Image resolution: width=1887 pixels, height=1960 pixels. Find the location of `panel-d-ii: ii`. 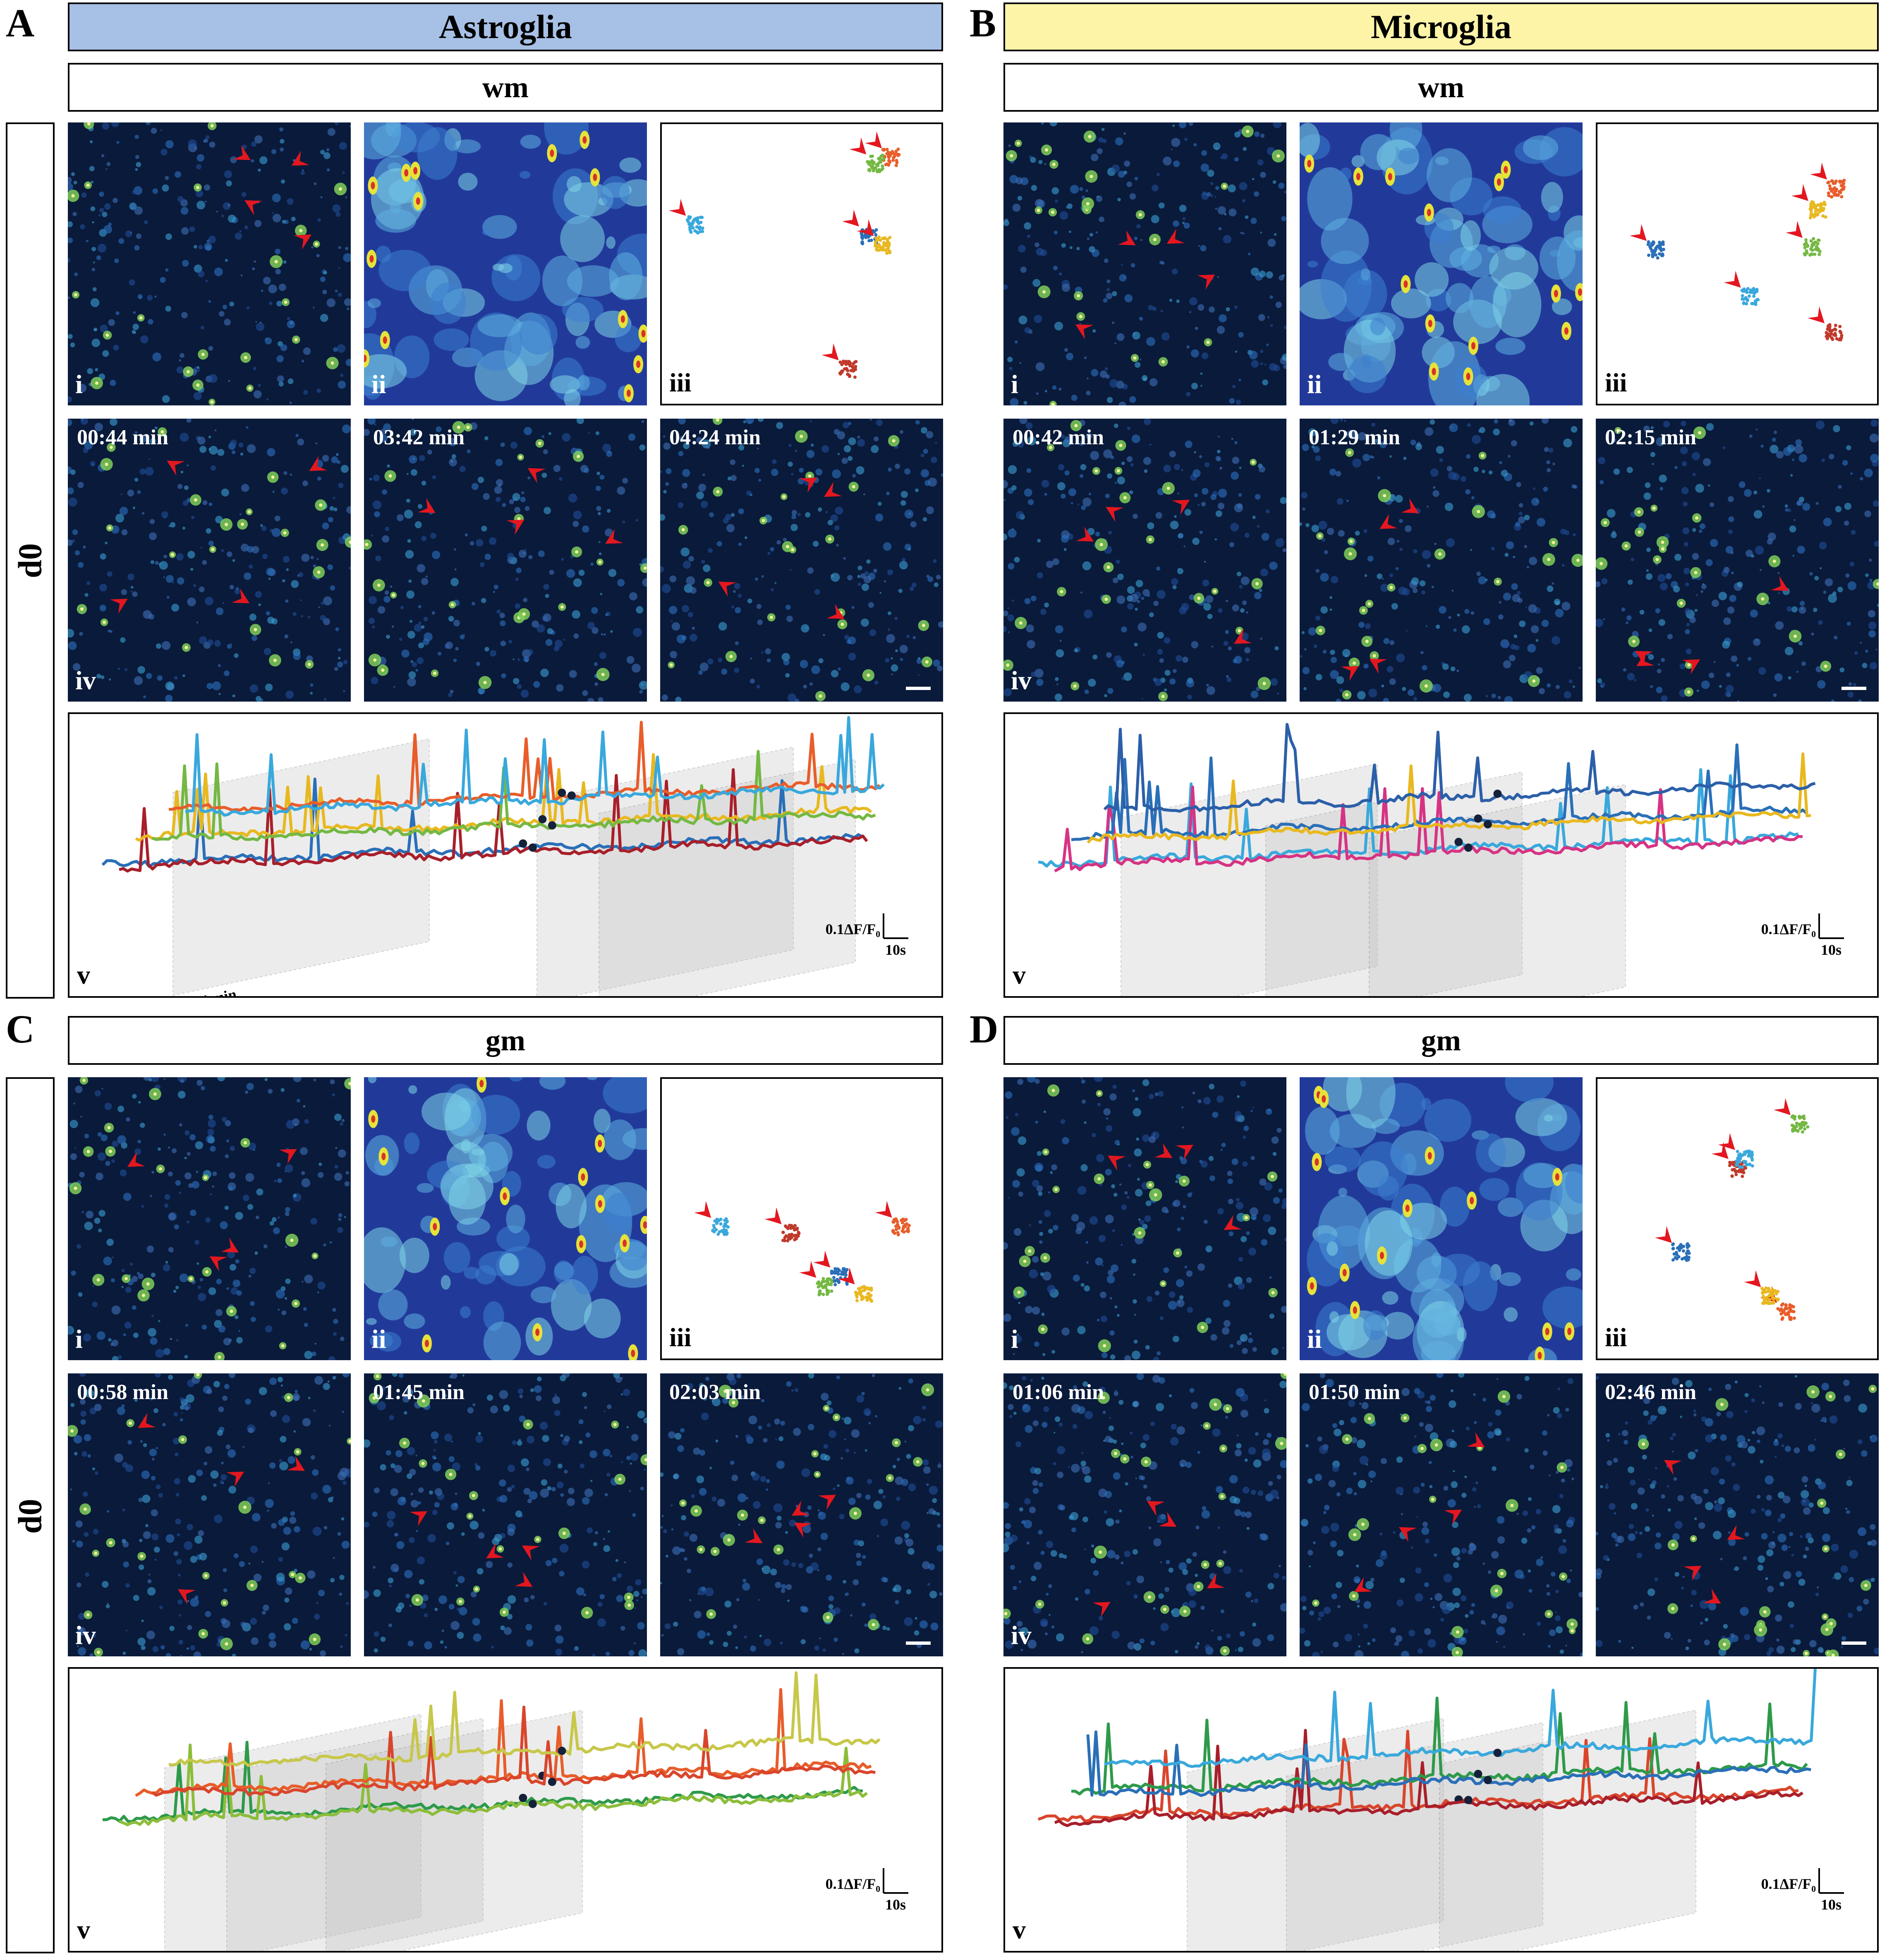

panel-d-ii: ii is located at coordinates (1441, 1218).